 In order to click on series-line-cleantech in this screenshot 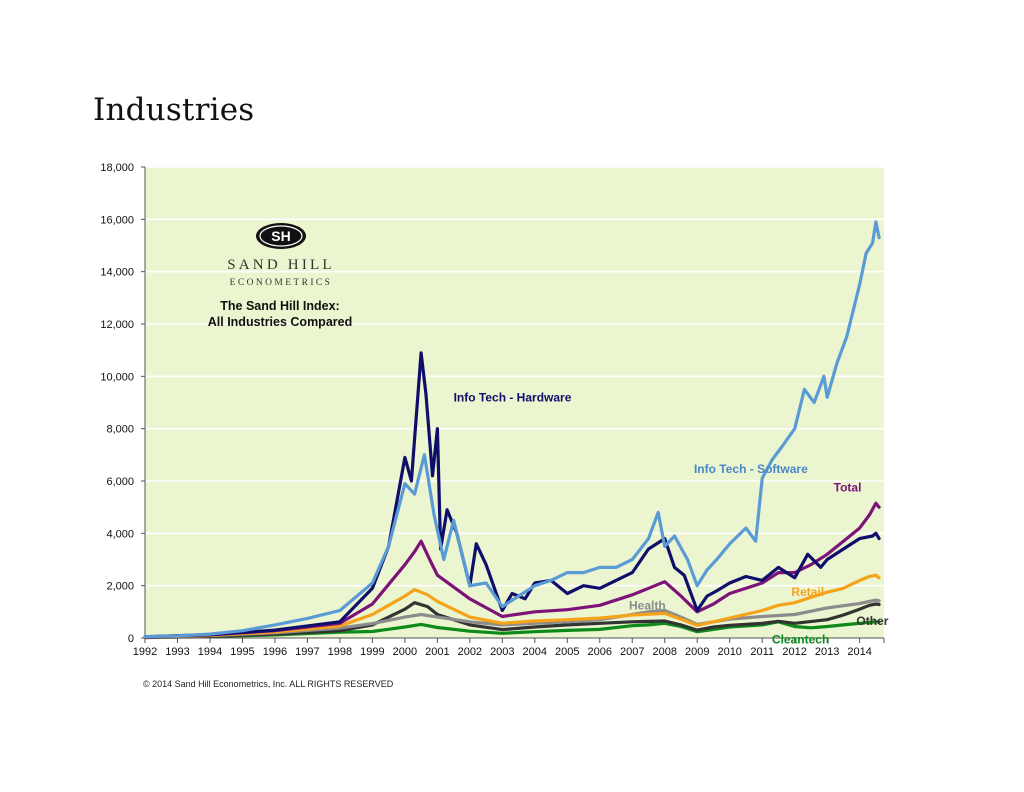, I will do `click(512, 630)`.